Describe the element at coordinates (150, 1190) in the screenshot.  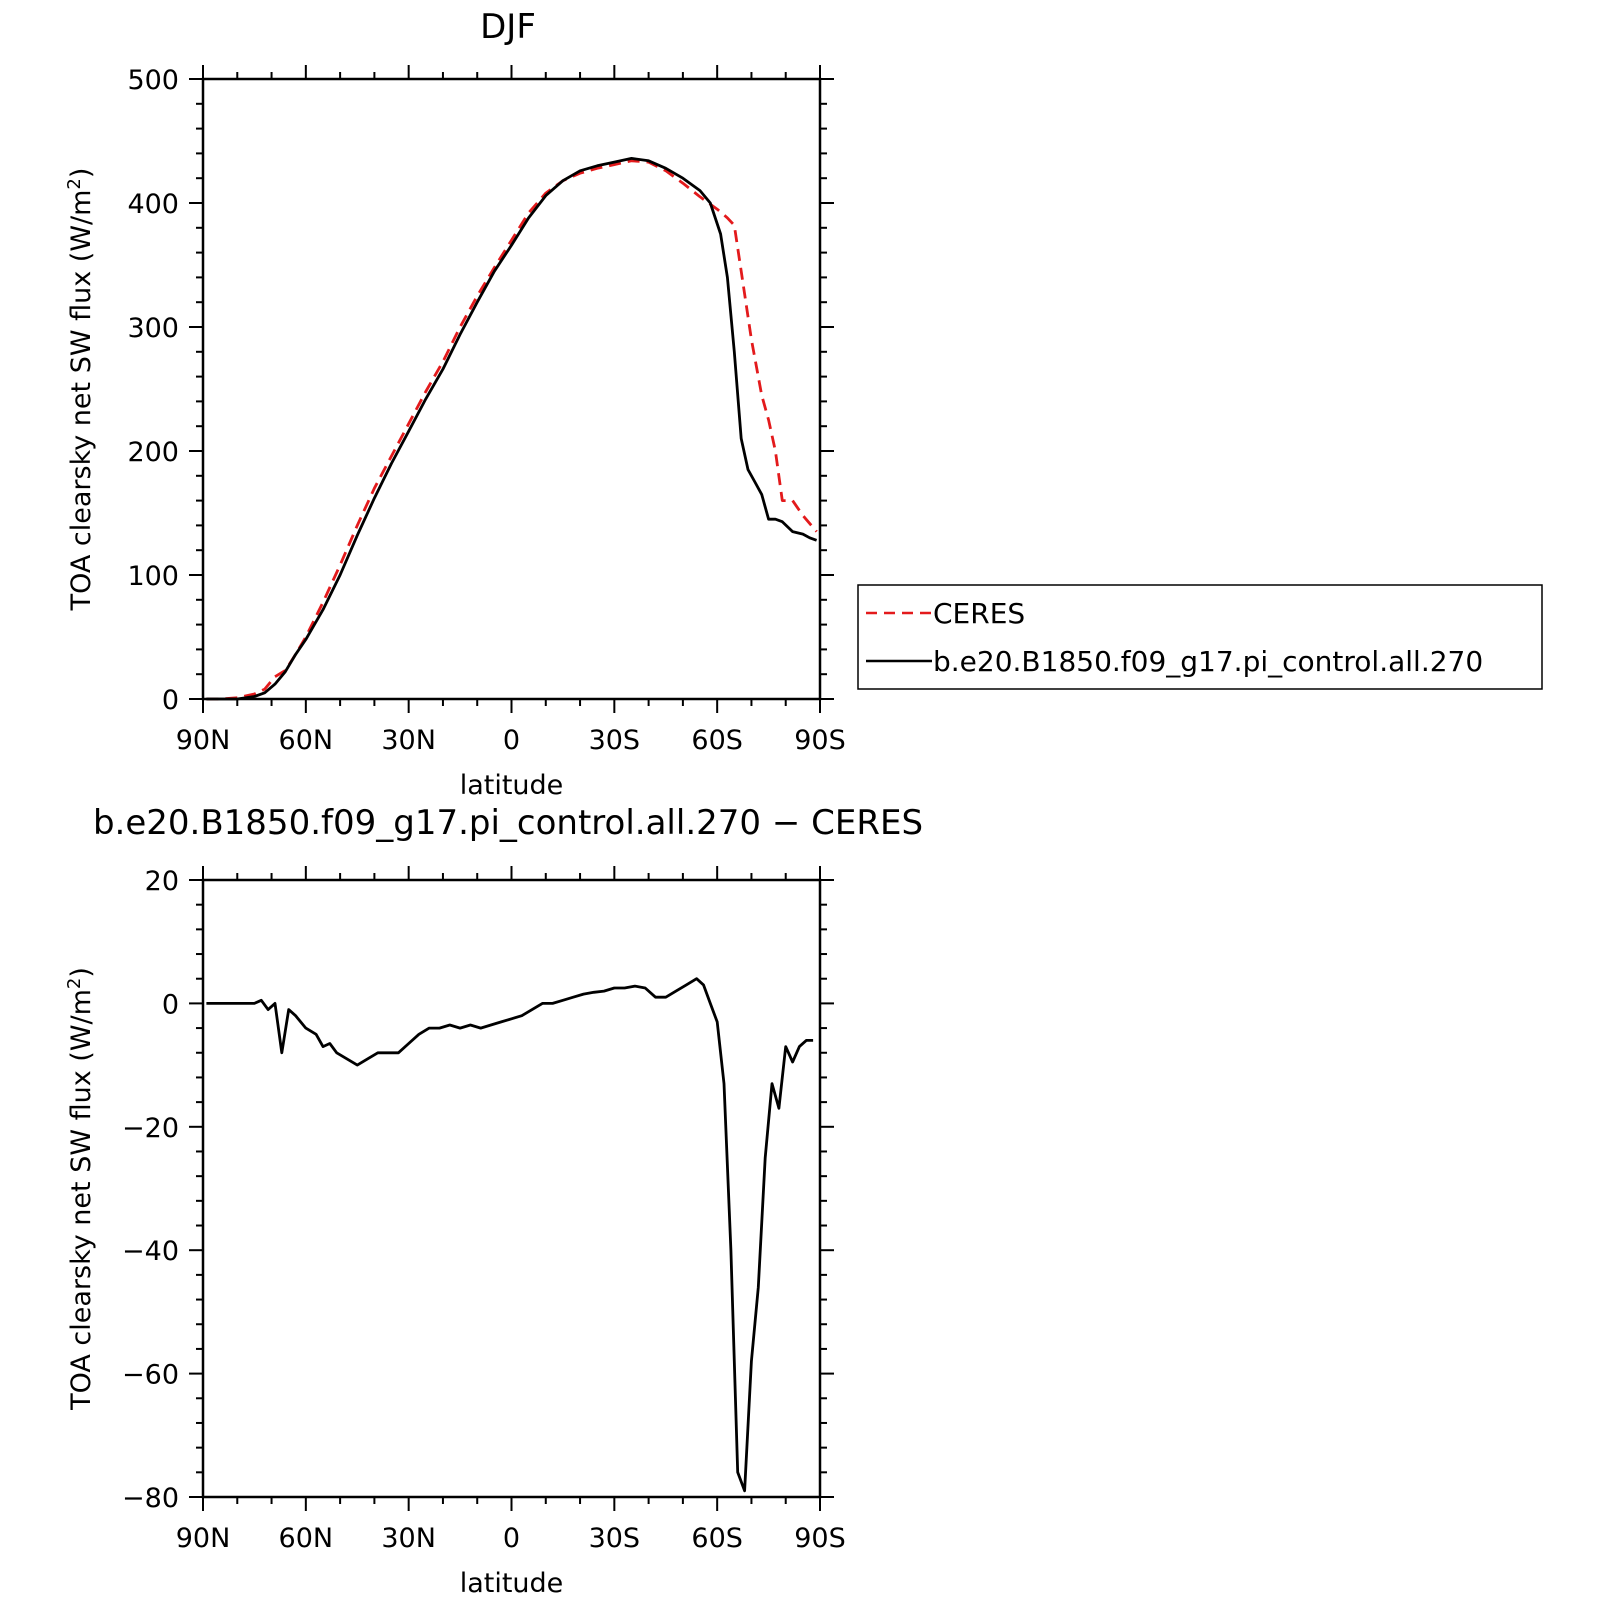
I see `y-tick-labels: −80 −60 −40 −20 0 20` at that location.